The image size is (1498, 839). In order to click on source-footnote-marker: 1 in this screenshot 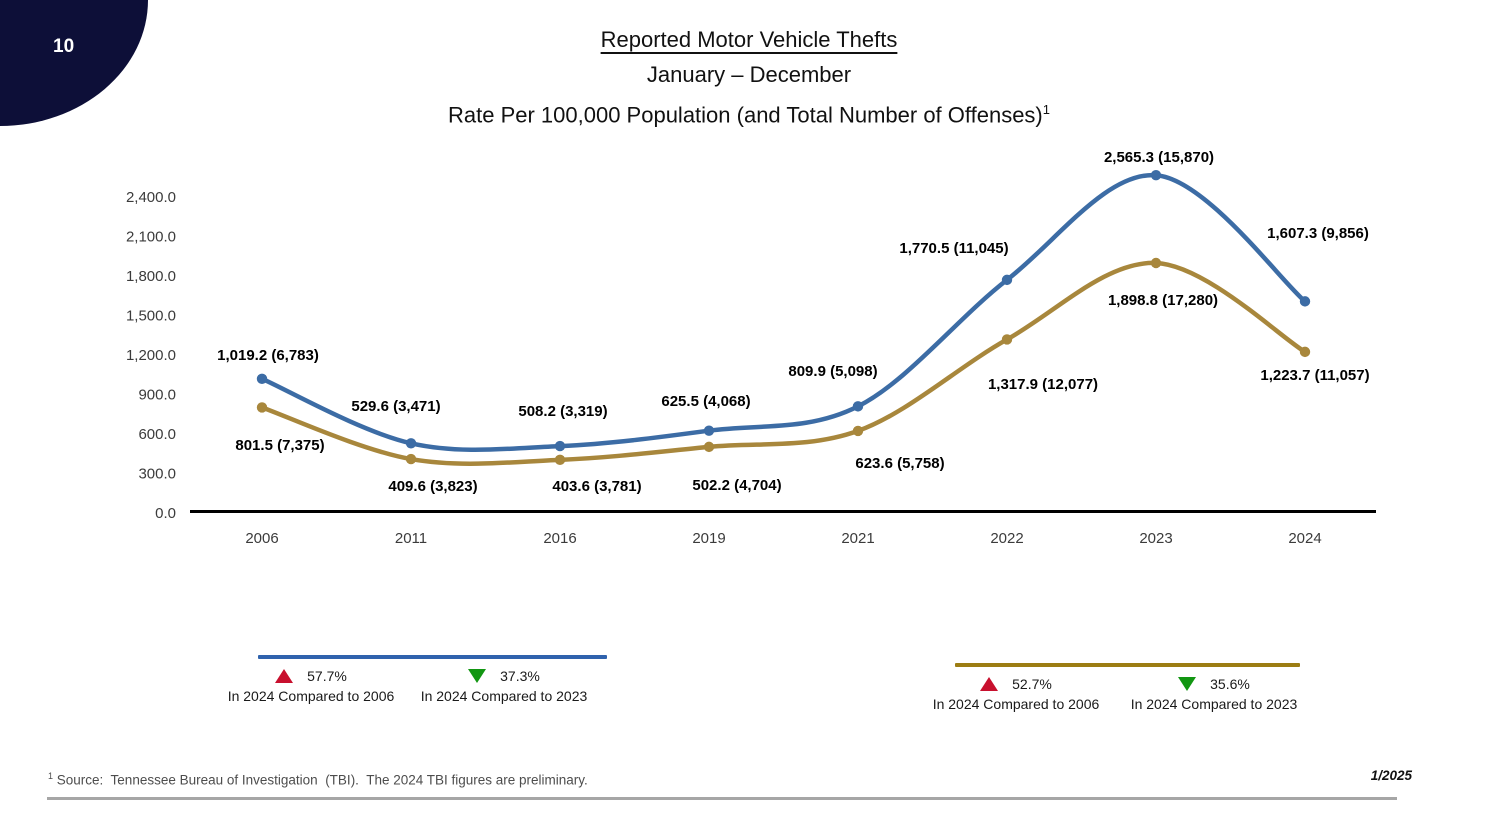, I will do `click(51, 776)`.